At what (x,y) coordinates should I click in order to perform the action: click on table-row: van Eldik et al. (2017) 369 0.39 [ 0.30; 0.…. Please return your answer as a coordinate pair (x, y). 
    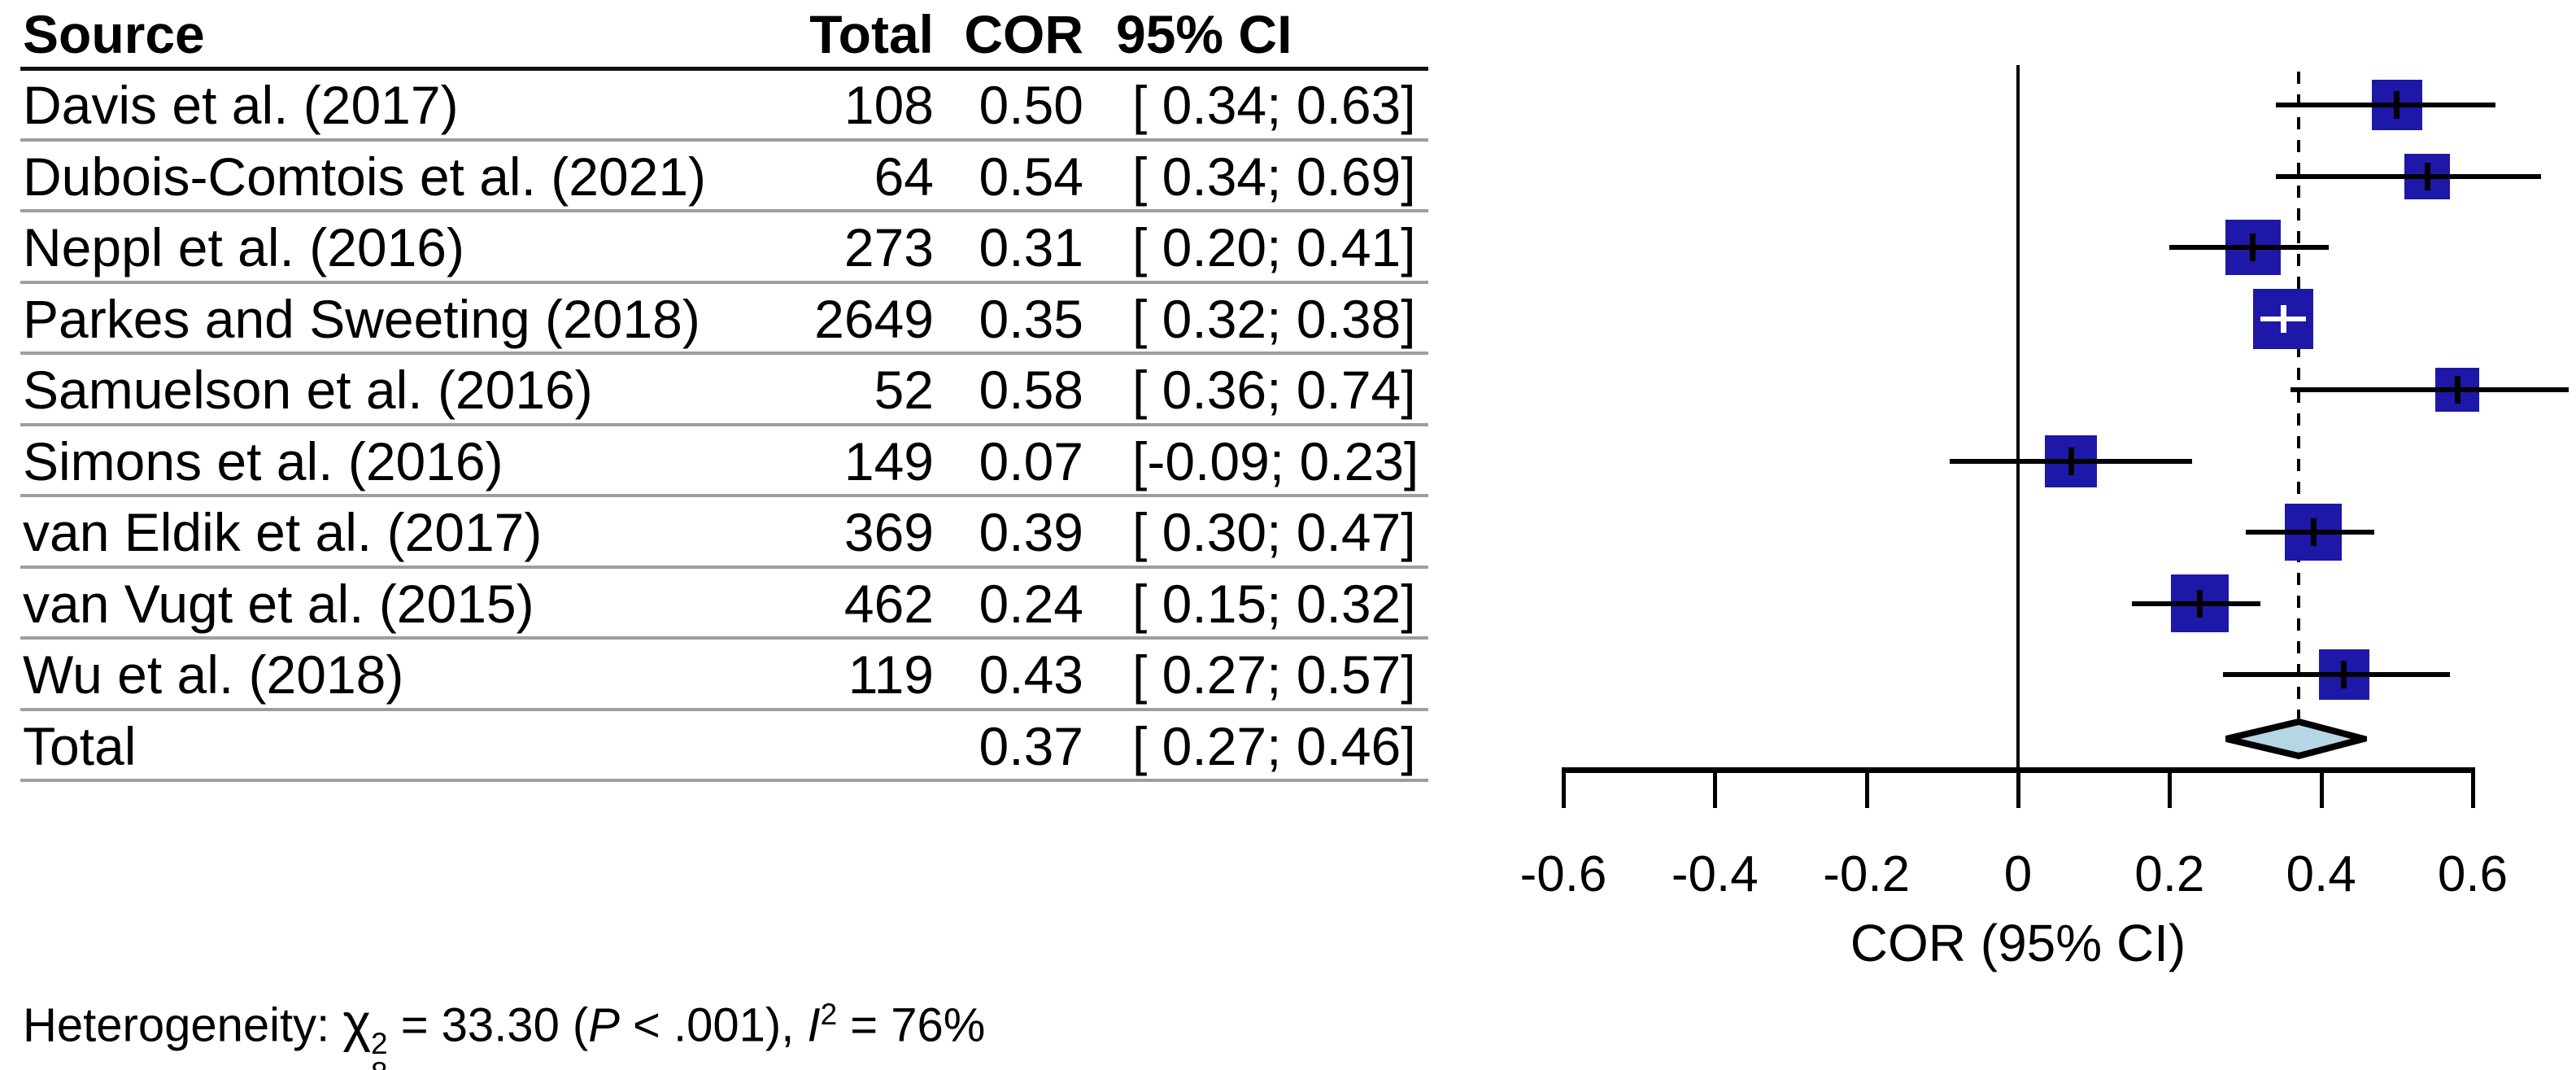
    Looking at the image, I should click on (716, 532).